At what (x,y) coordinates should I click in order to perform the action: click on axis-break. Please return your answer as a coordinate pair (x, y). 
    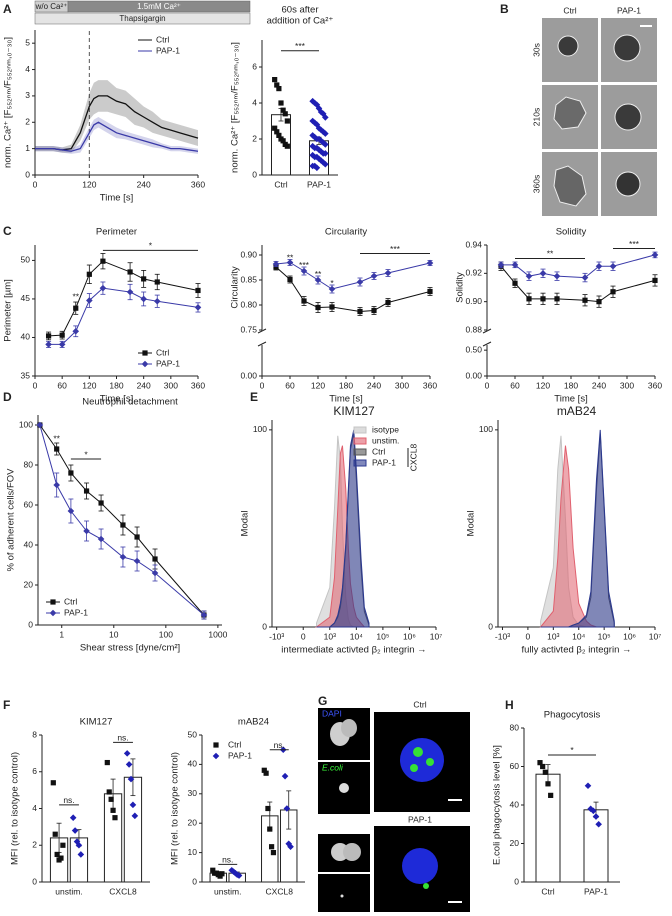
    Looking at the image, I should click on (487, 344).